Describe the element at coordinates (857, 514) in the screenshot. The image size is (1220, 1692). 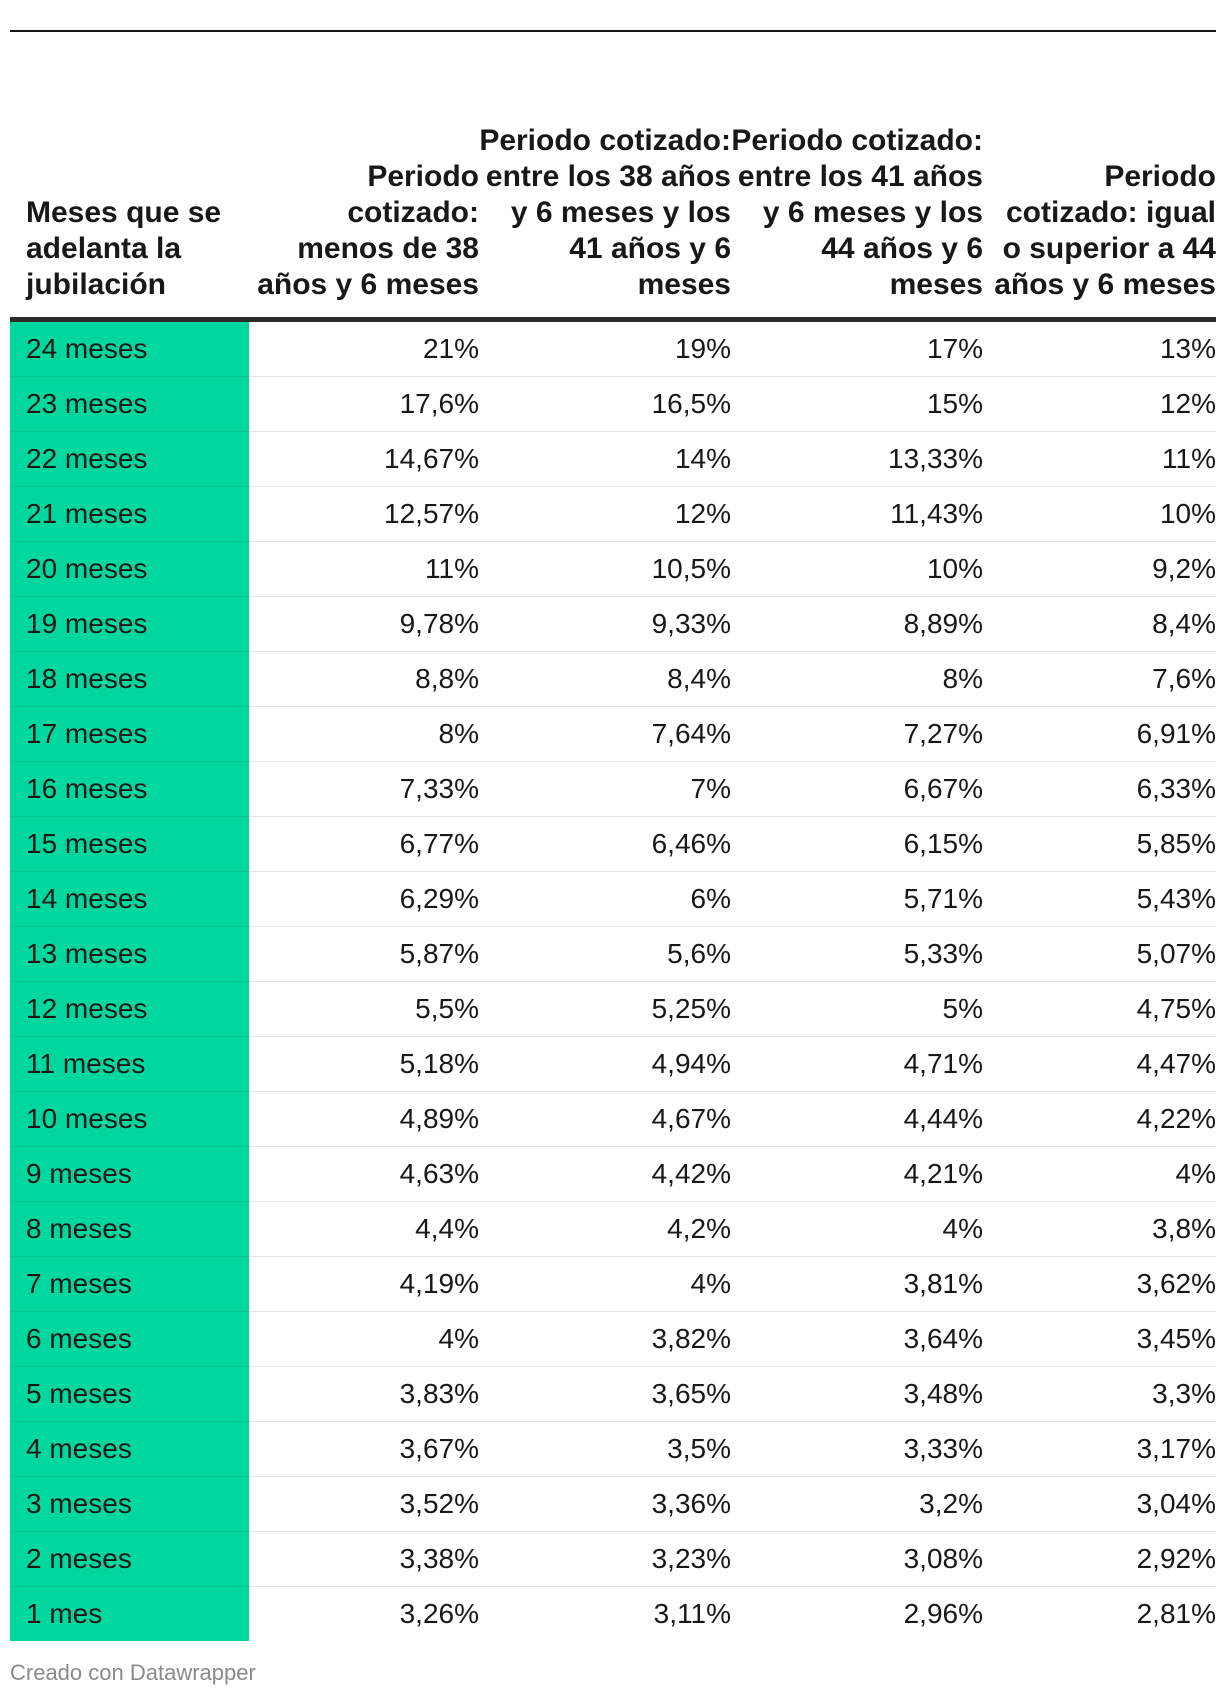
I see `value-cell: 11,43%` at that location.